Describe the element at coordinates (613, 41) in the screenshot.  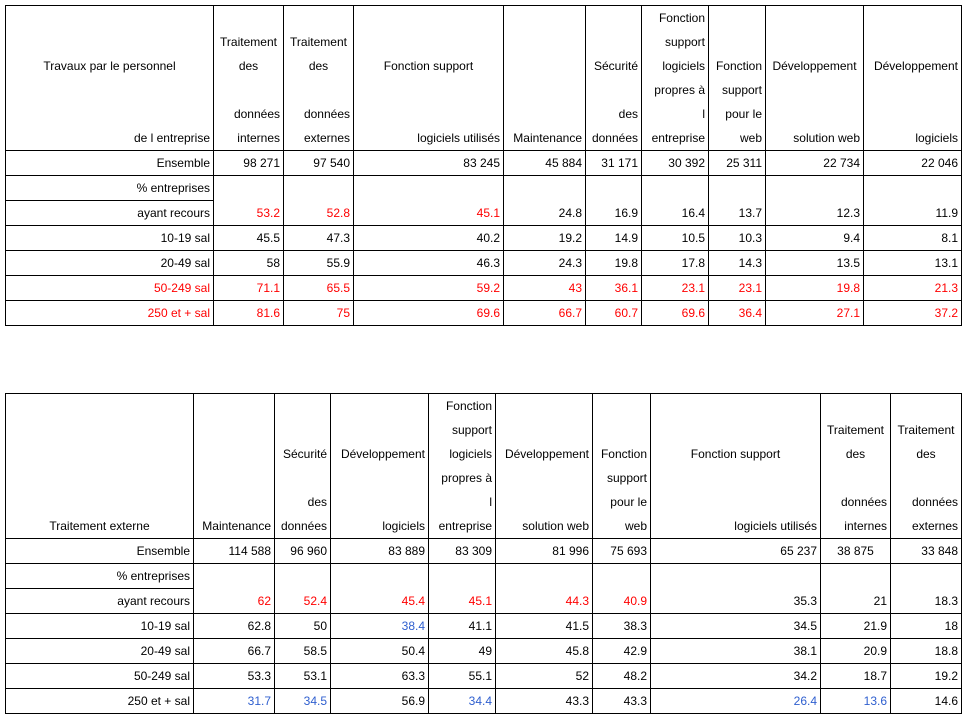
I see `column-header-top: Sécurité` at that location.